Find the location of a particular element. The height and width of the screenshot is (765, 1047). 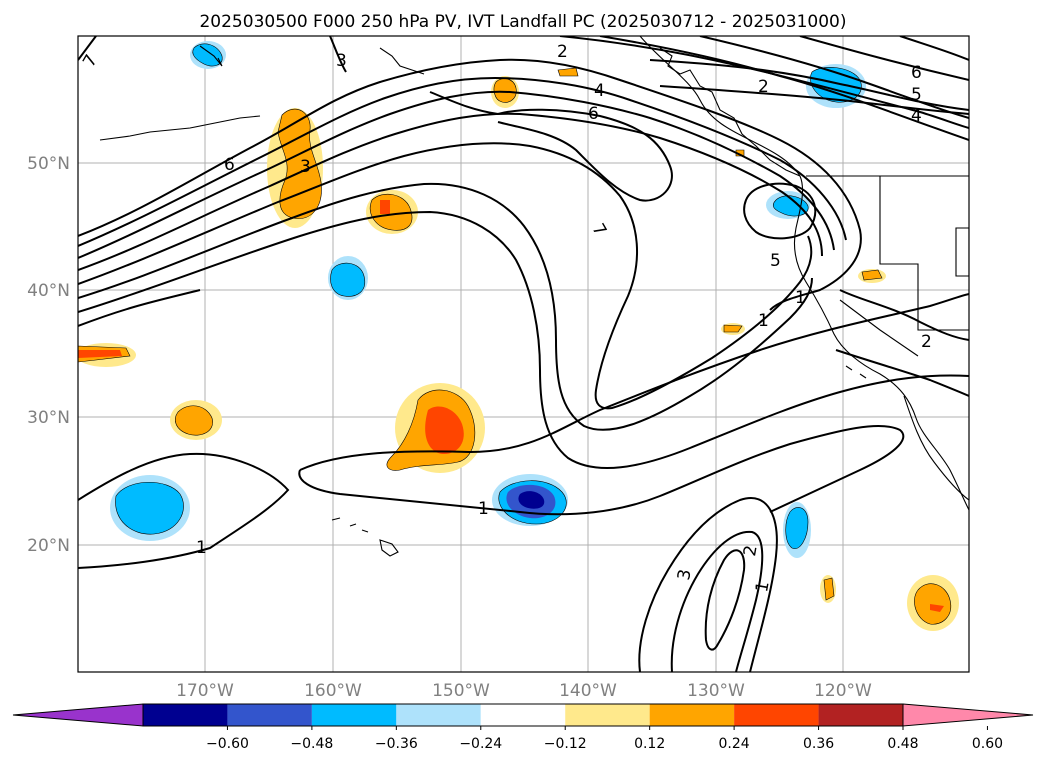

colorbar-extend-low is located at coordinates (78, 715).